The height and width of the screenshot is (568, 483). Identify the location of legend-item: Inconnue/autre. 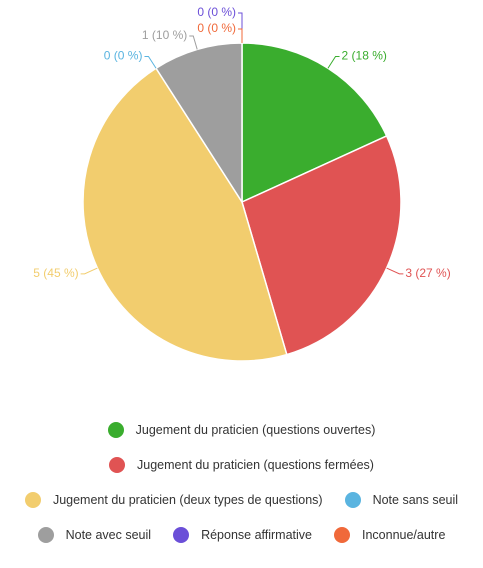
(389, 535).